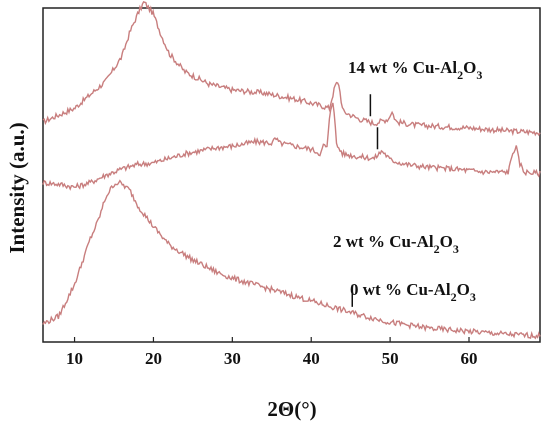  I want to click on x-axis-ticks: 10 20 30 40 50 60, so click(272, 352).